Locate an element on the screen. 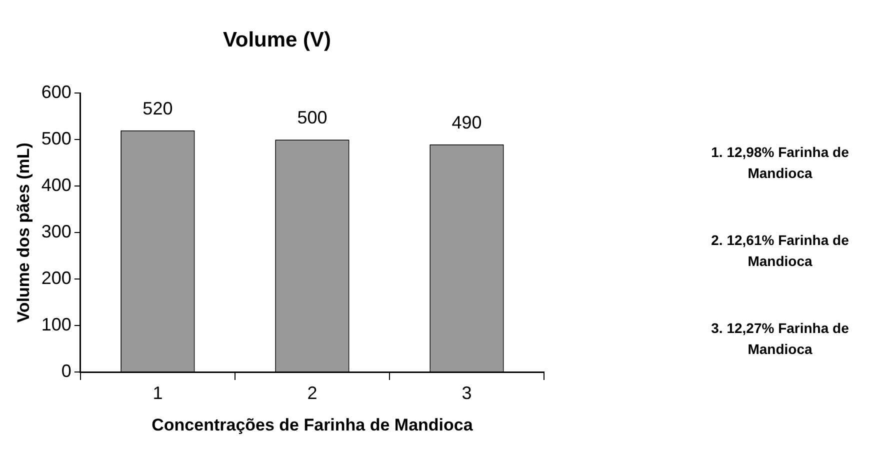 The width and height of the screenshot is (884, 450). x-tick-label: 1 is located at coordinates (157, 392).